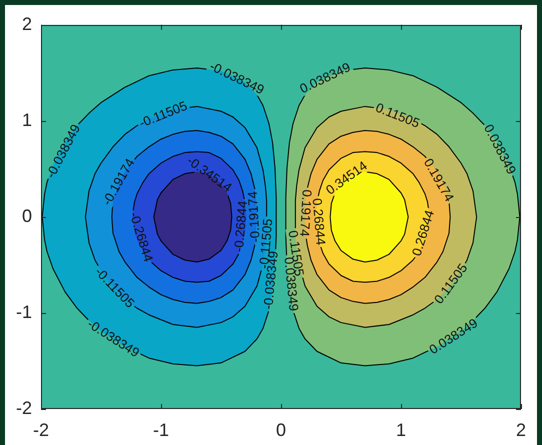 The image size is (542, 445). Describe the element at coordinates (24, 312) in the screenshot. I see `y-tick-label: -1` at that location.